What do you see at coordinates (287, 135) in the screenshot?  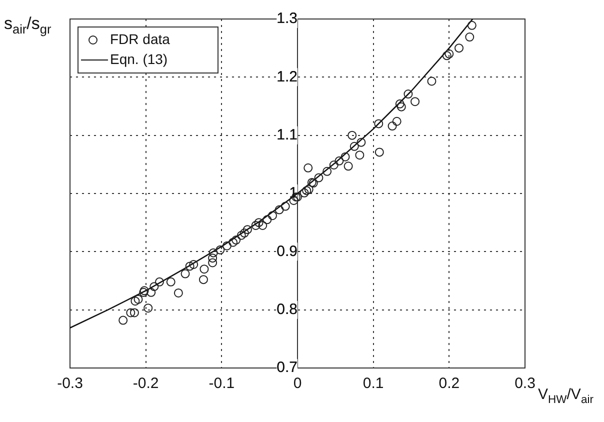 I see `y-tick-label: 1.1` at bounding box center [287, 135].